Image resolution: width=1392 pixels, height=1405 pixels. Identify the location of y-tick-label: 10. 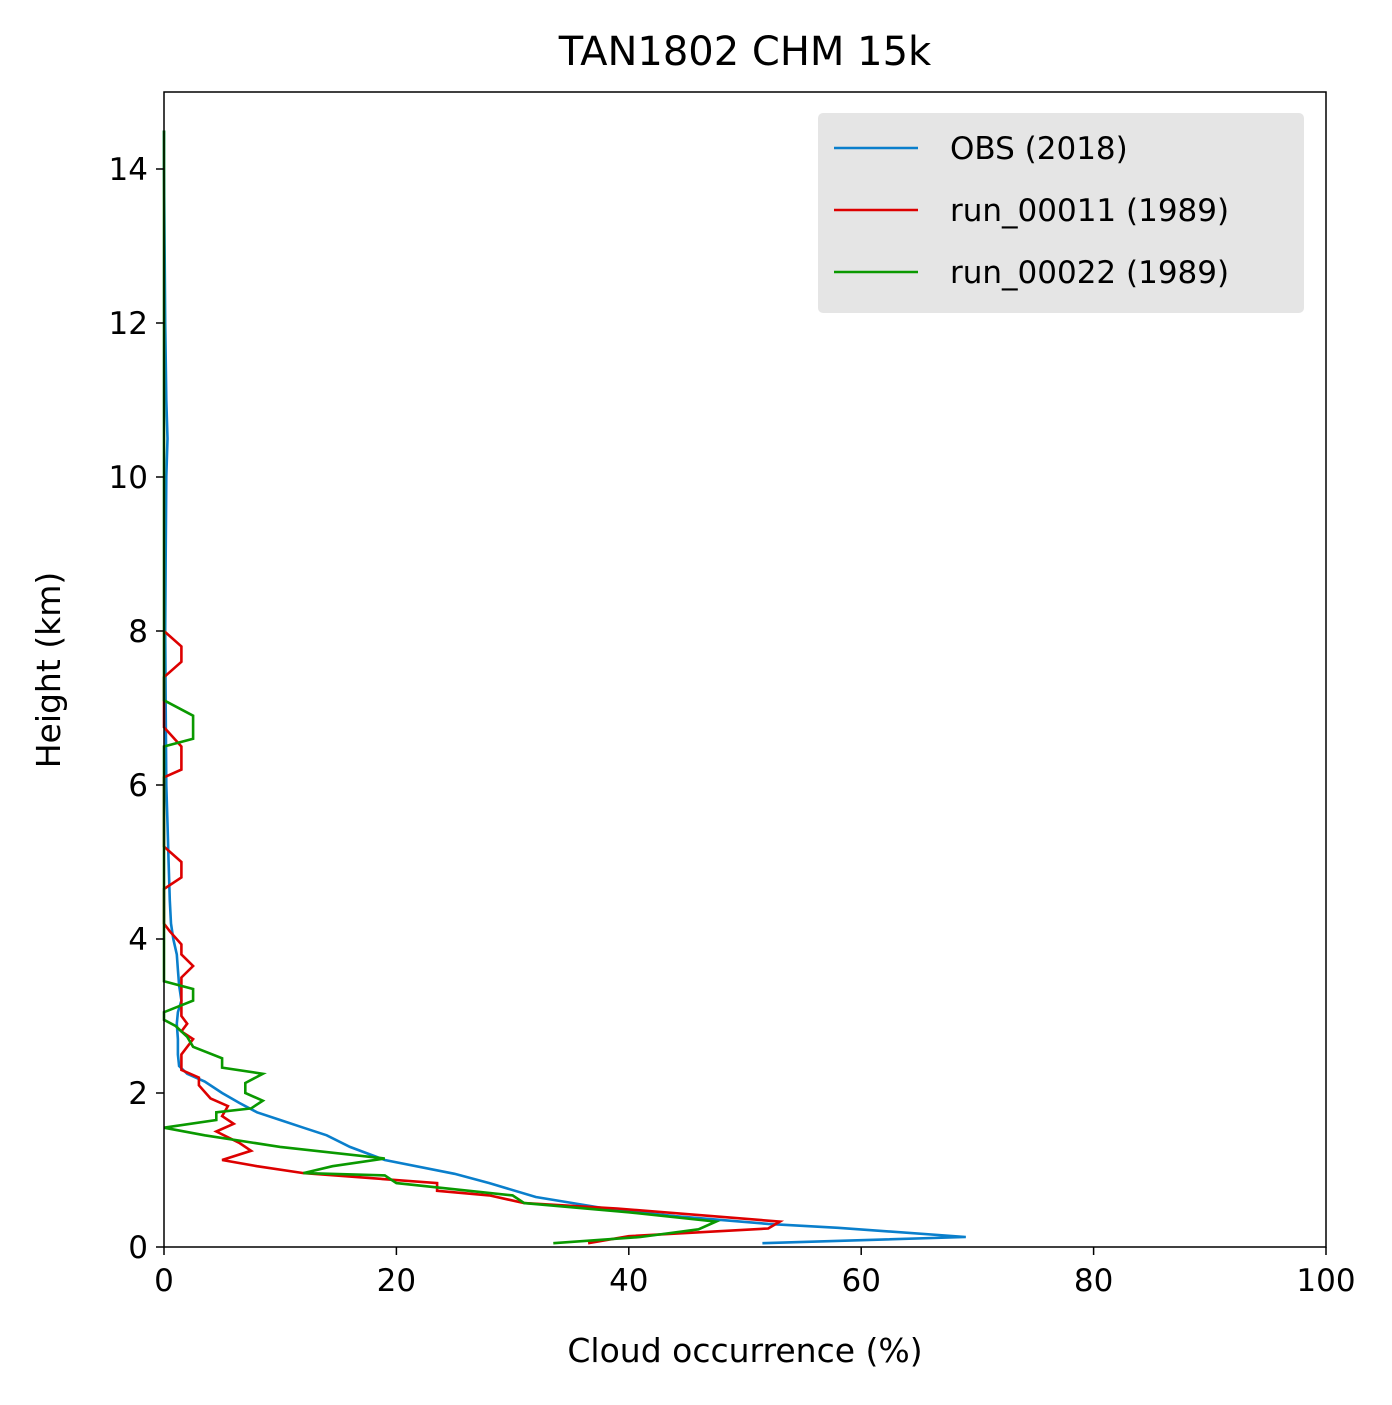
(128, 478).